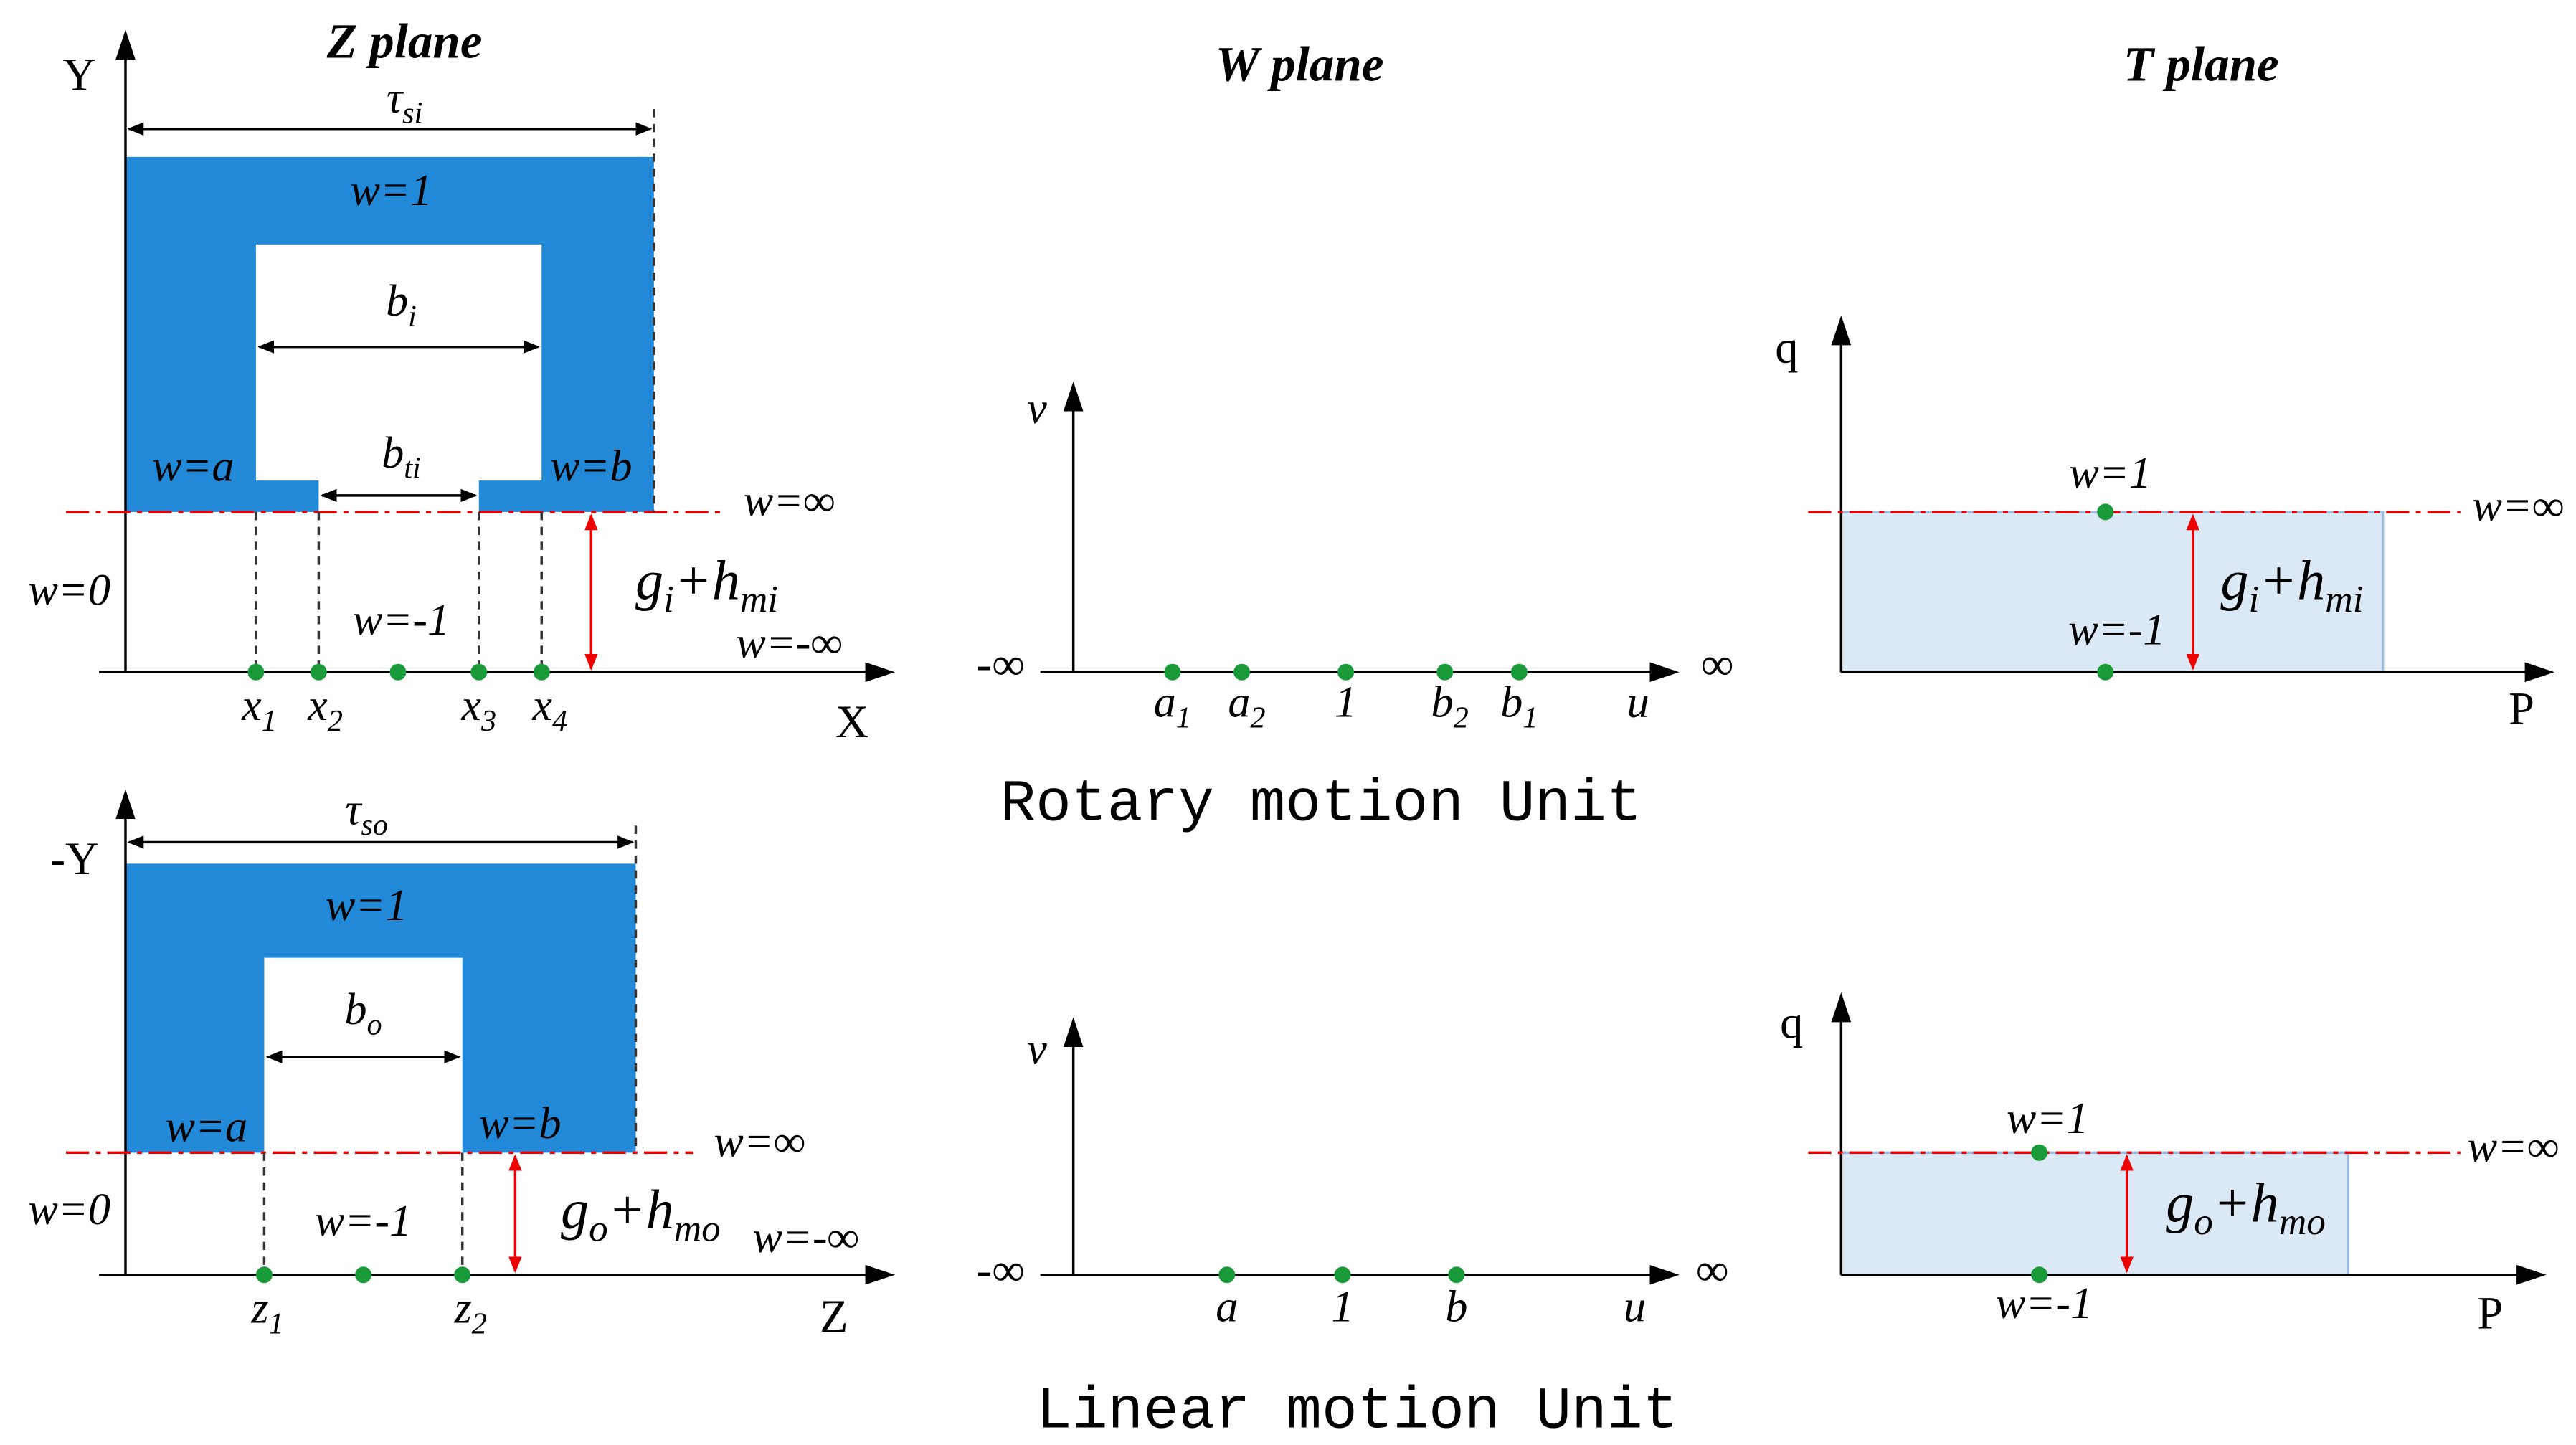  I want to click on label: bo, so click(363, 1013).